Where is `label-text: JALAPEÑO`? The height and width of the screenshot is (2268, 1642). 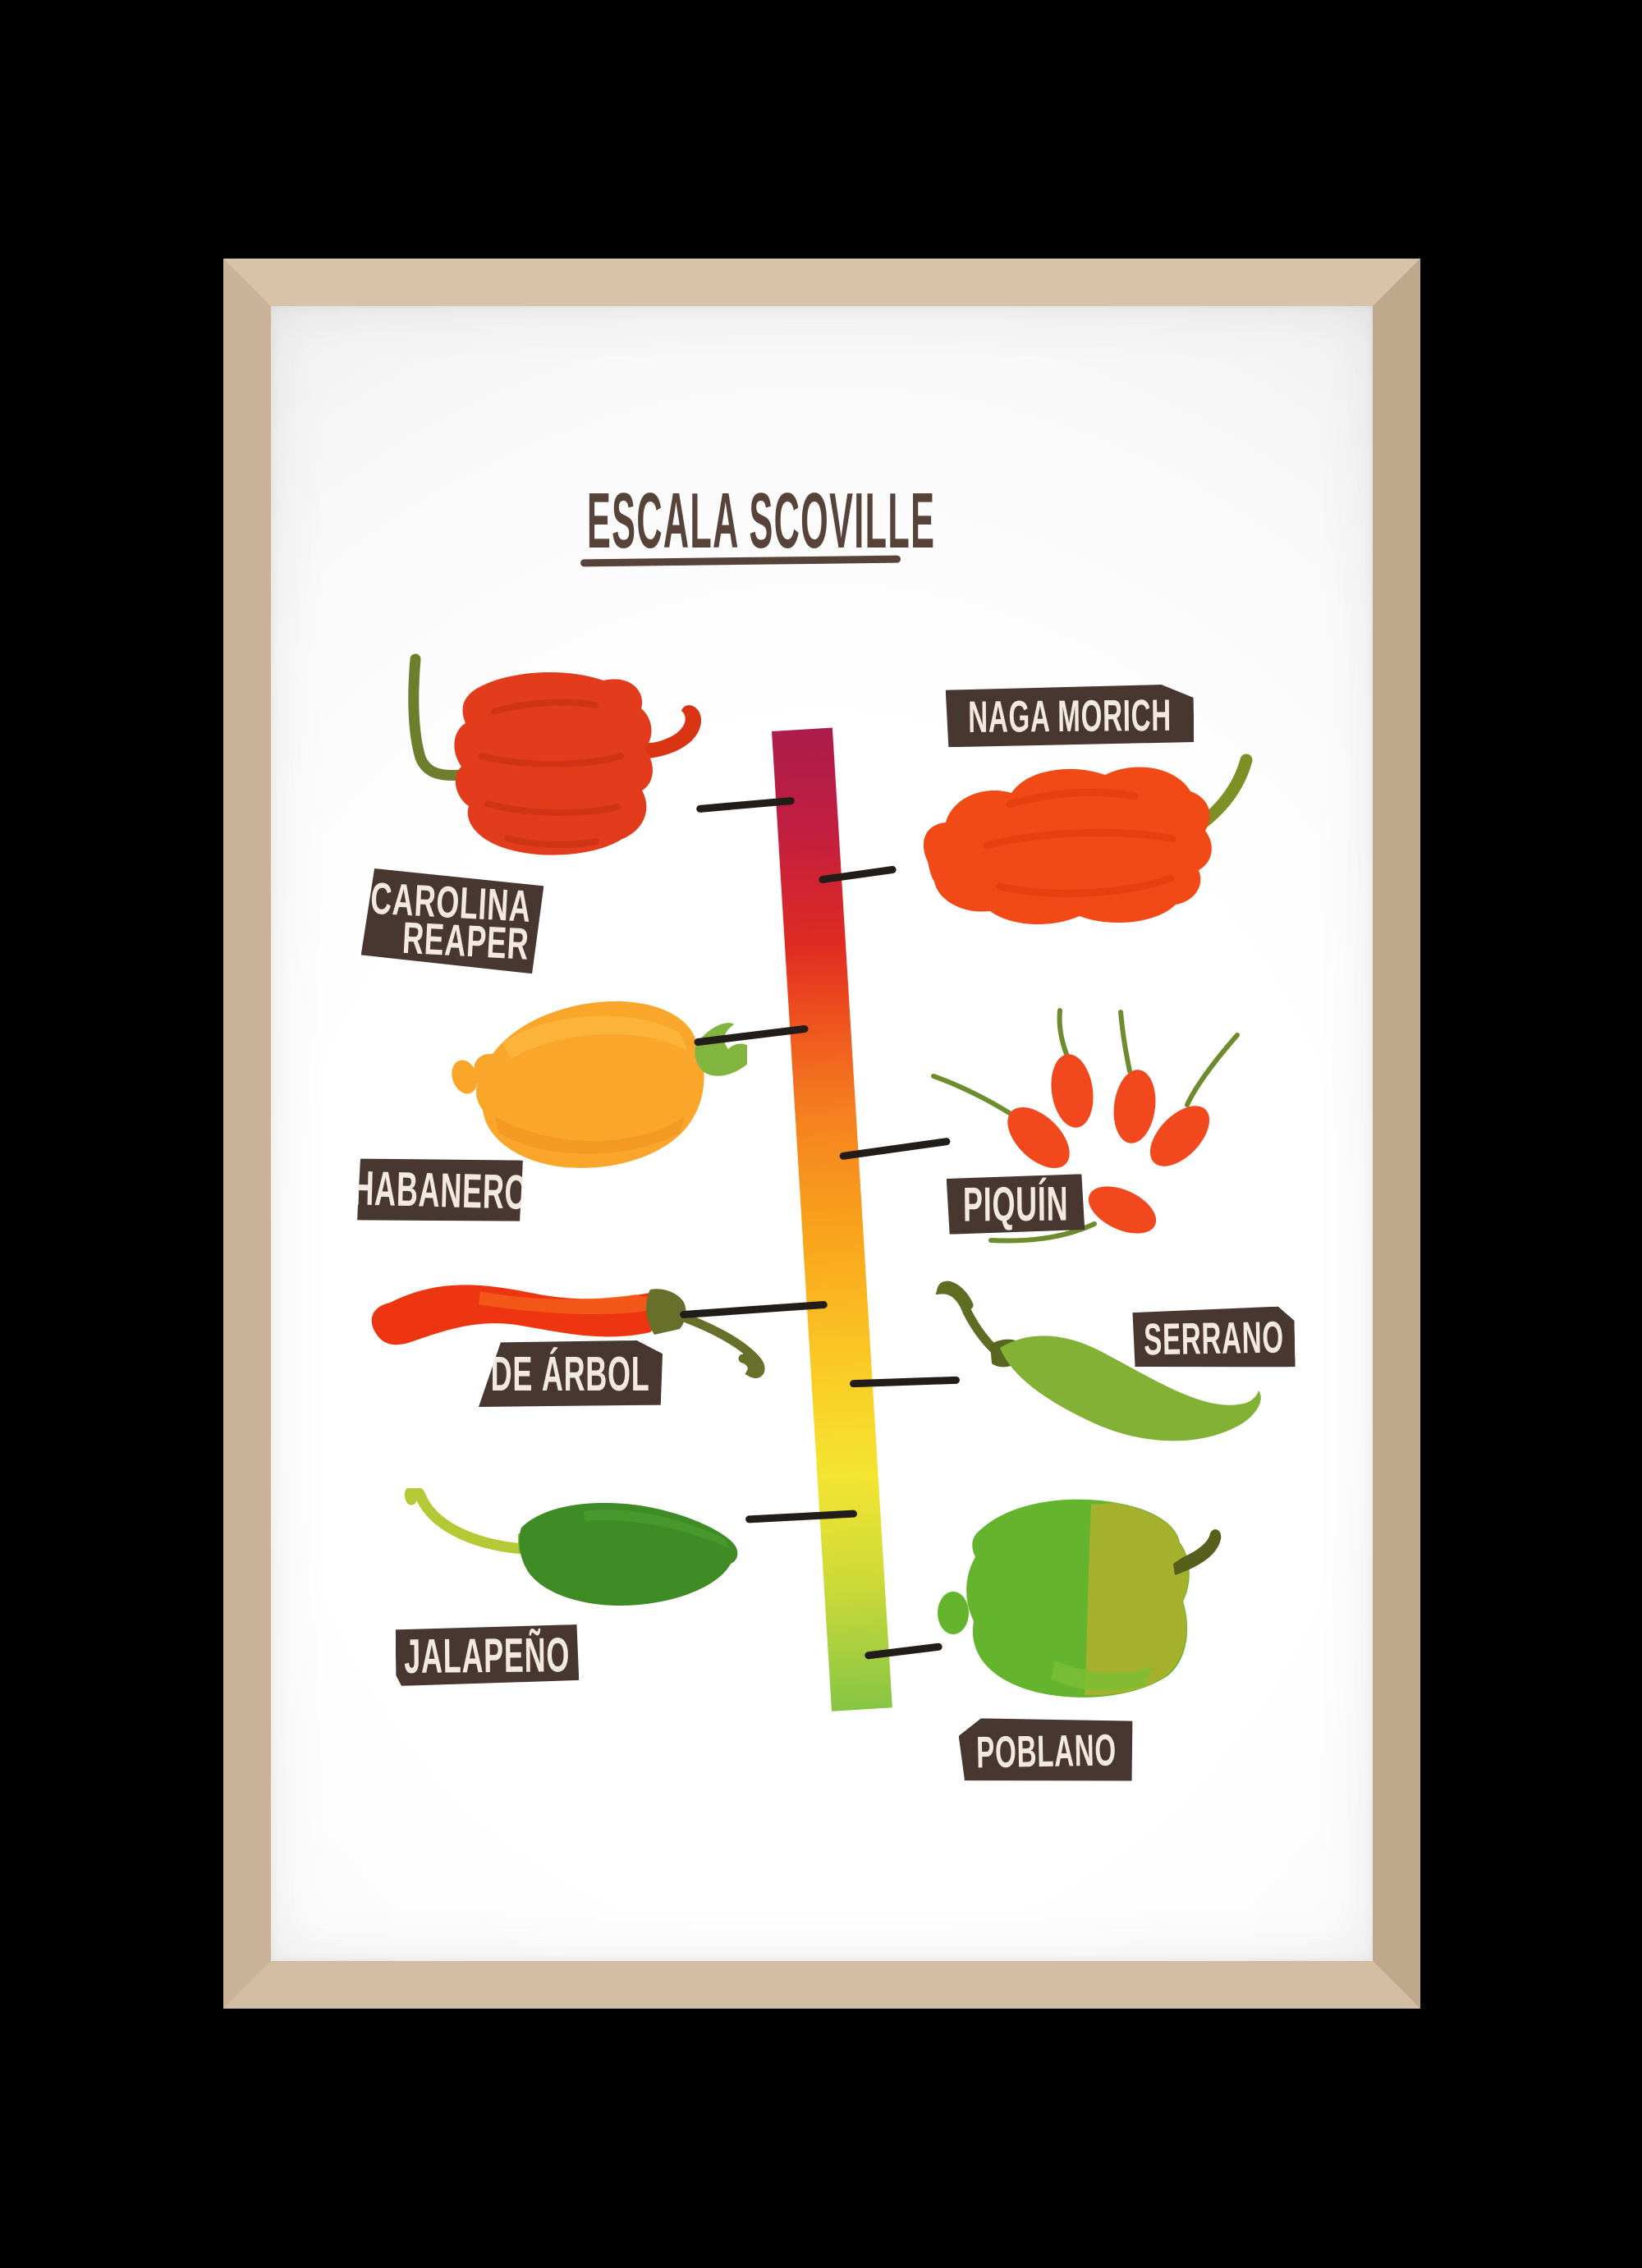 label-text: JALAPEÑO is located at coordinates (488, 1655).